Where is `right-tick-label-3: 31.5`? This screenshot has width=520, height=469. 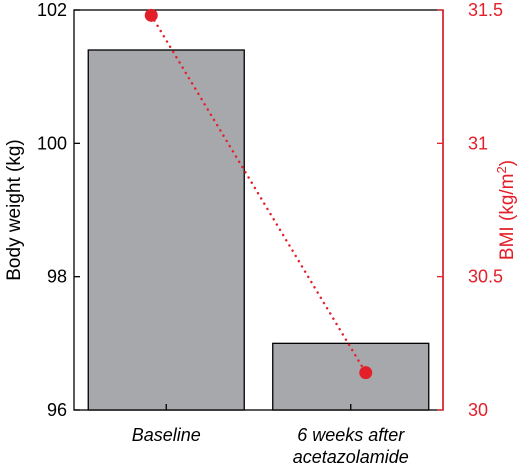
right-tick-label-3: 31.5 is located at coordinates (485, 10).